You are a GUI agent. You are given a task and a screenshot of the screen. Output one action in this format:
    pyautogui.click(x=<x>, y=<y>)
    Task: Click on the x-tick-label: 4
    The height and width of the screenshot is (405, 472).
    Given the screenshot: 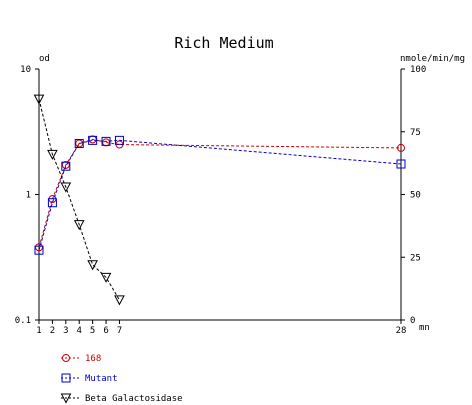 What is the action you would take?
    pyautogui.click(x=79, y=331)
    